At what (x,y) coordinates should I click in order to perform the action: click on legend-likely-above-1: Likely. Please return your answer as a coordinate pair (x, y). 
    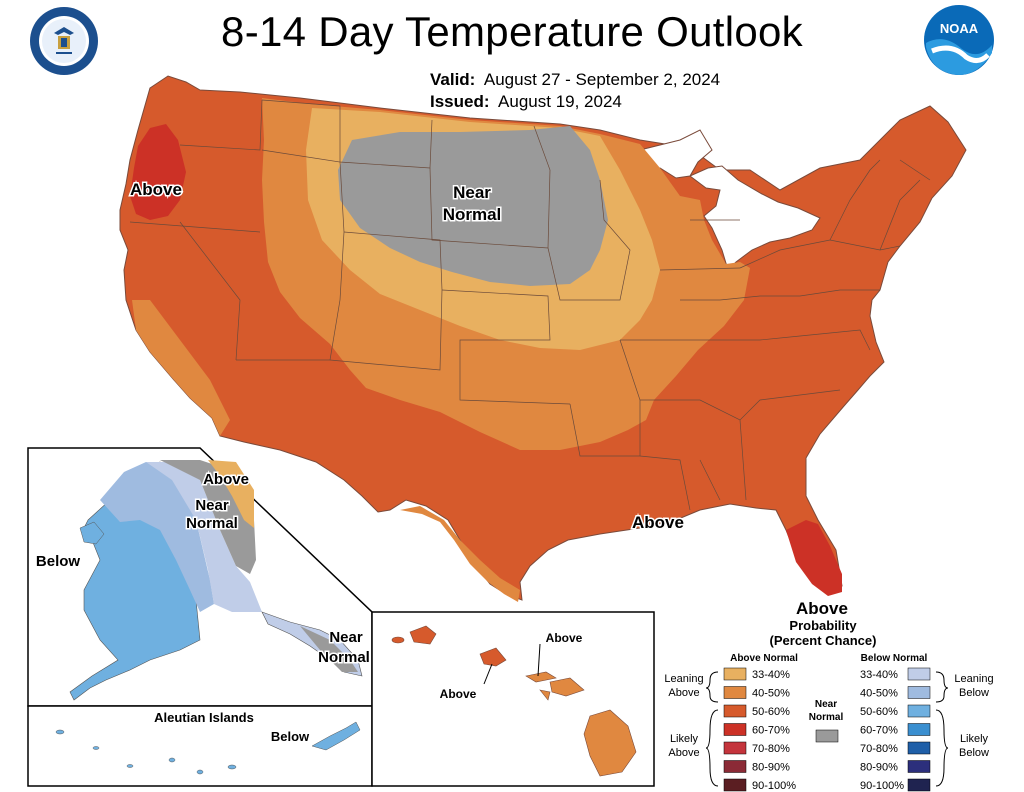
    Looking at the image, I should click on (684, 739).